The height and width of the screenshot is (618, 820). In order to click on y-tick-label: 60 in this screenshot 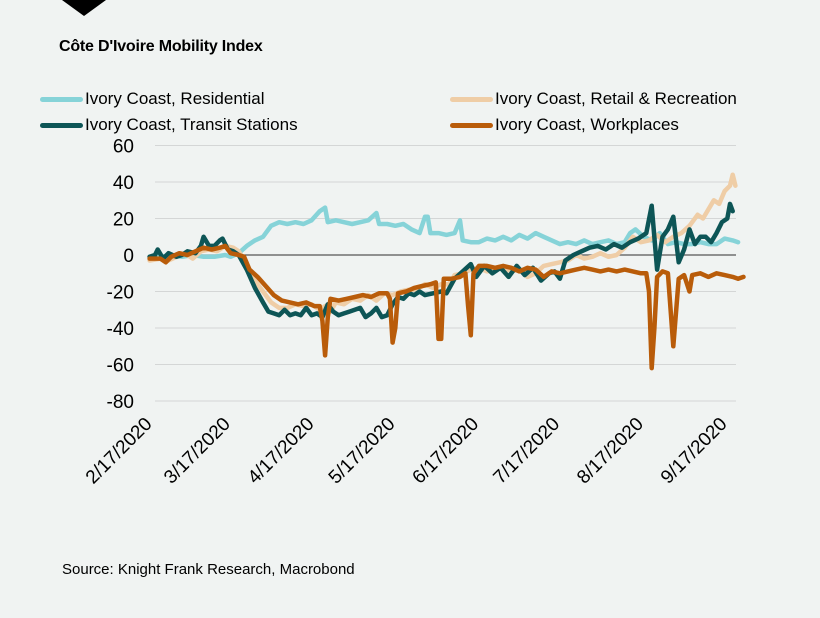, I will do `click(123, 147)`.